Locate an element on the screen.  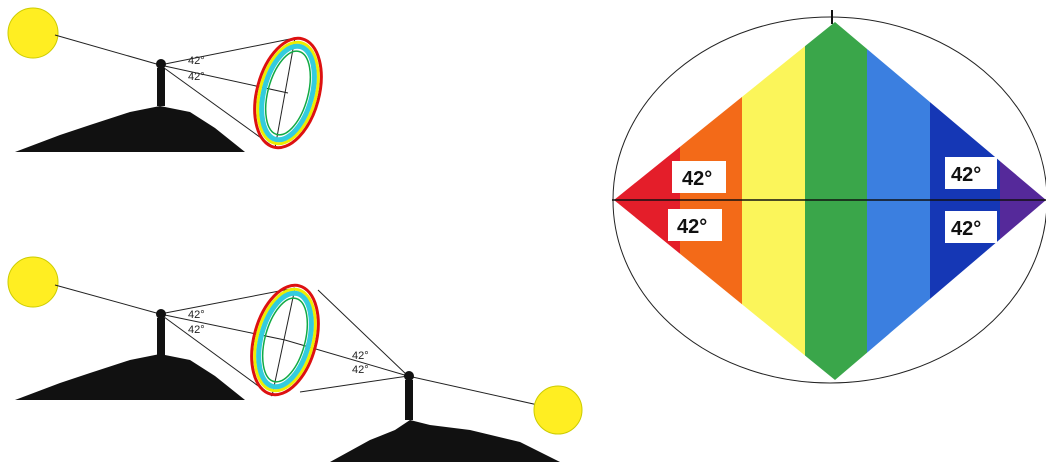
top-diagram: 42° 42° is located at coordinates (169, 81).